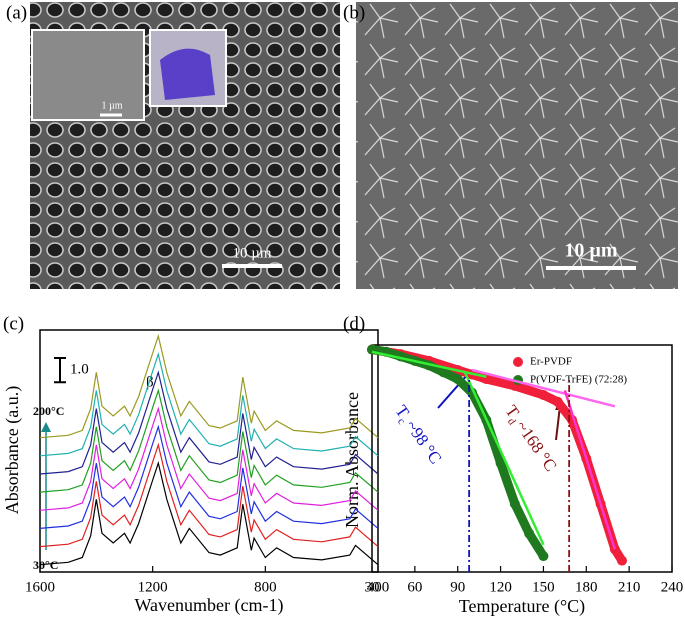 The image size is (685, 623). I want to click on inset-scale-label: 1 µm, so click(111, 105).